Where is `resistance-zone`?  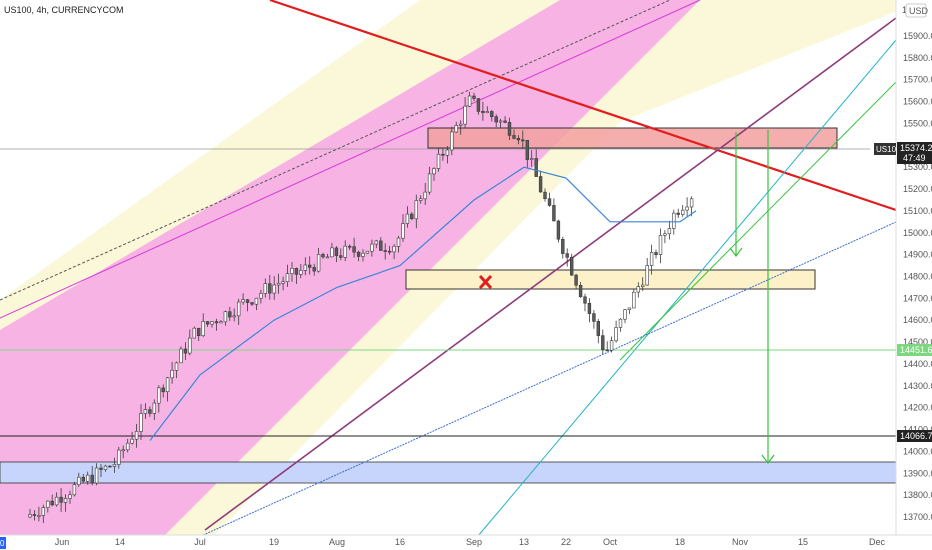 resistance-zone is located at coordinates (632, 138).